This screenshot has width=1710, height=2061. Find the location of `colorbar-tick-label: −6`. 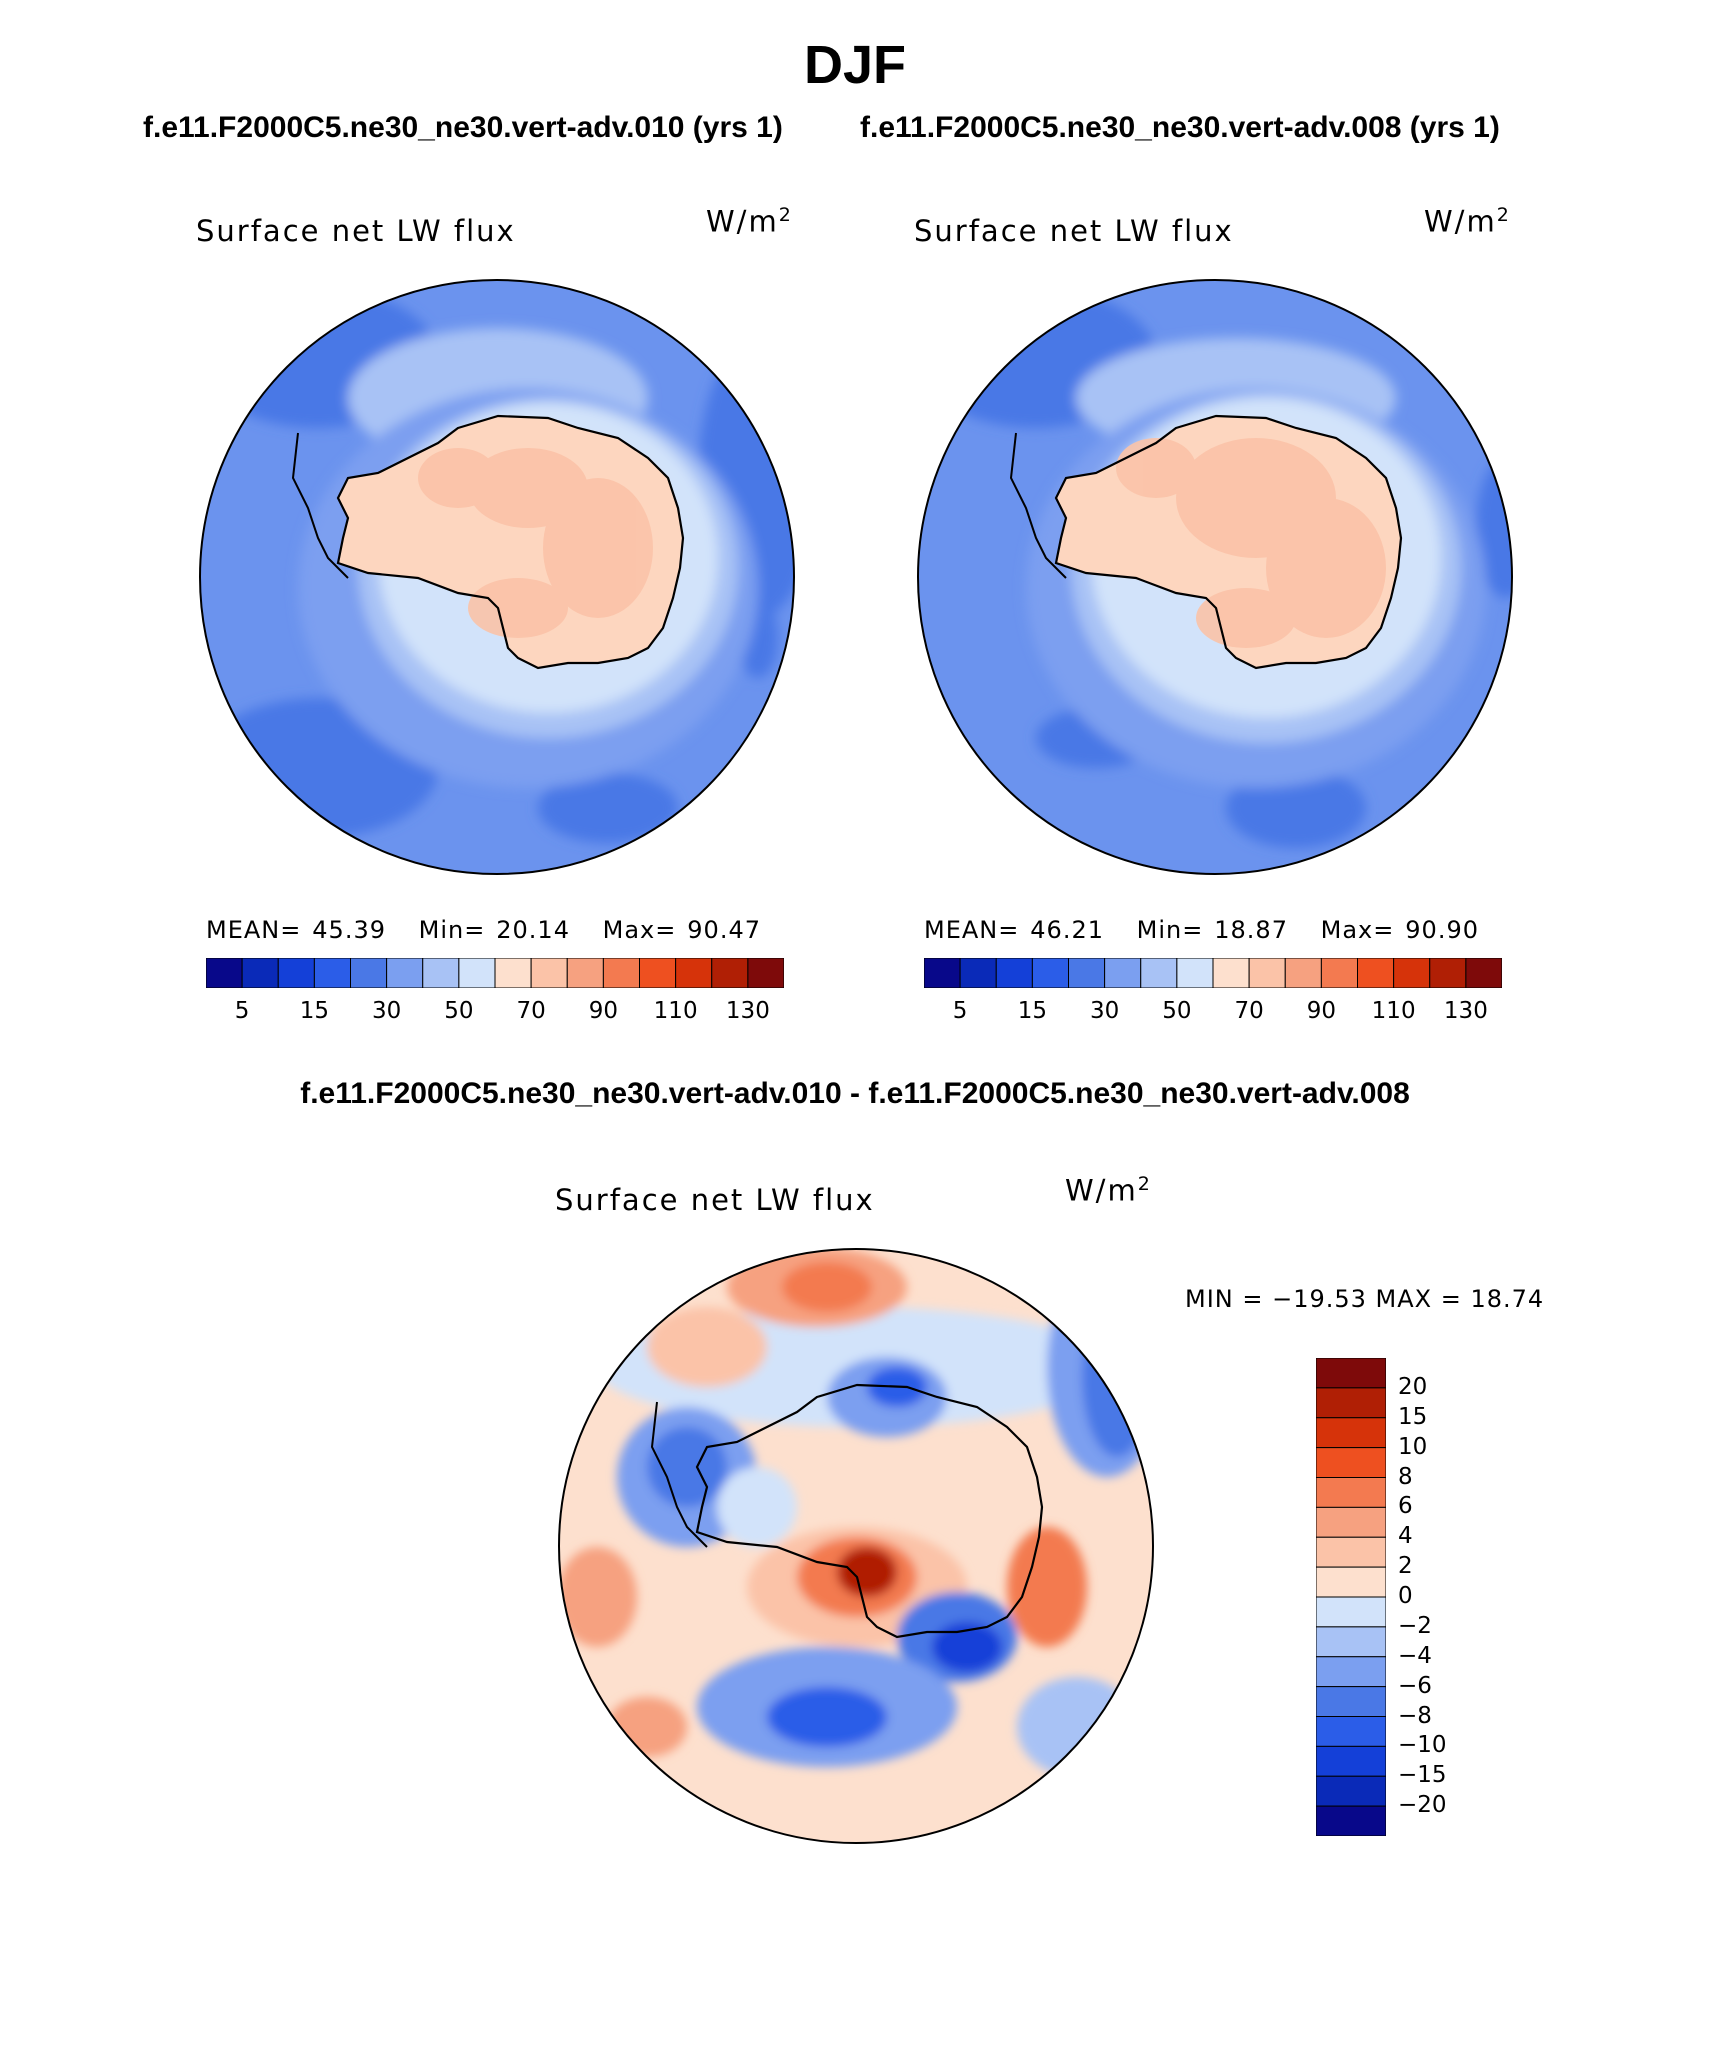

colorbar-tick-label: −6 is located at coordinates (1415, 1685).